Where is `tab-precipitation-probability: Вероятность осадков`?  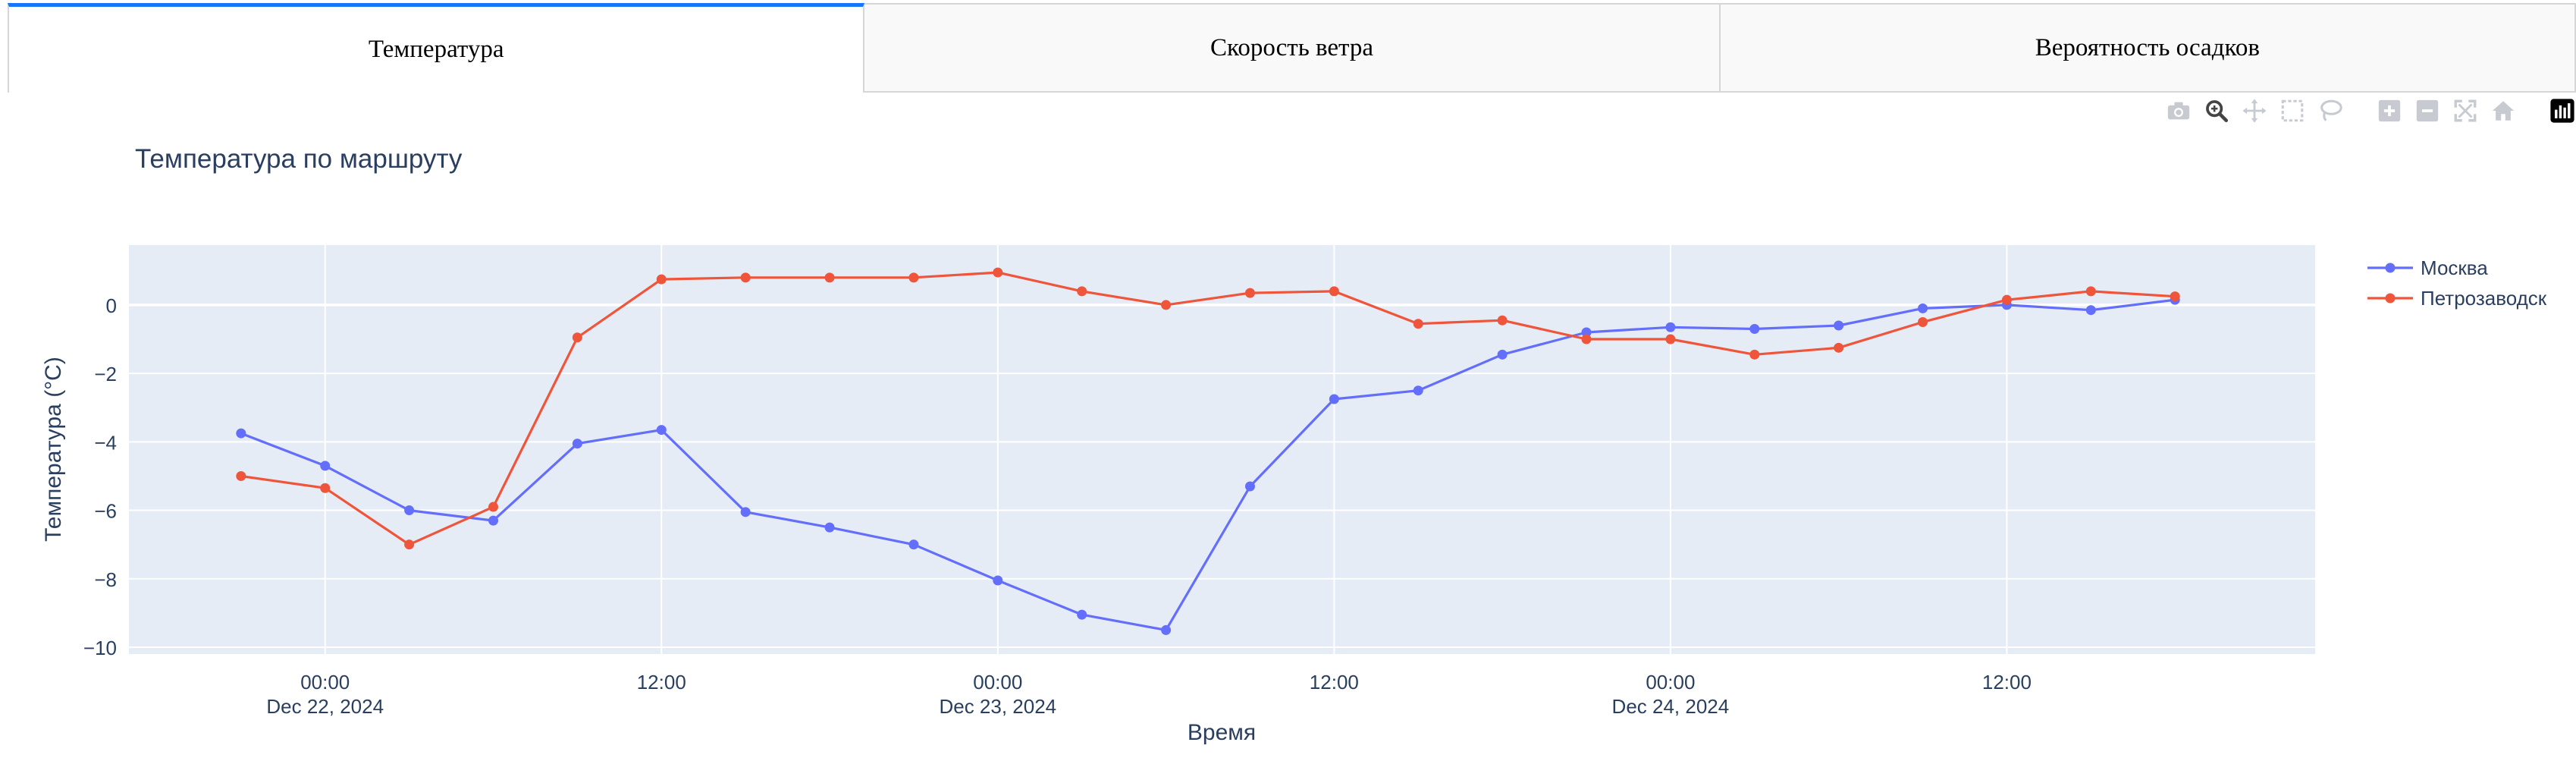 tab-precipitation-probability: Вероятность осадков is located at coordinates (2148, 48).